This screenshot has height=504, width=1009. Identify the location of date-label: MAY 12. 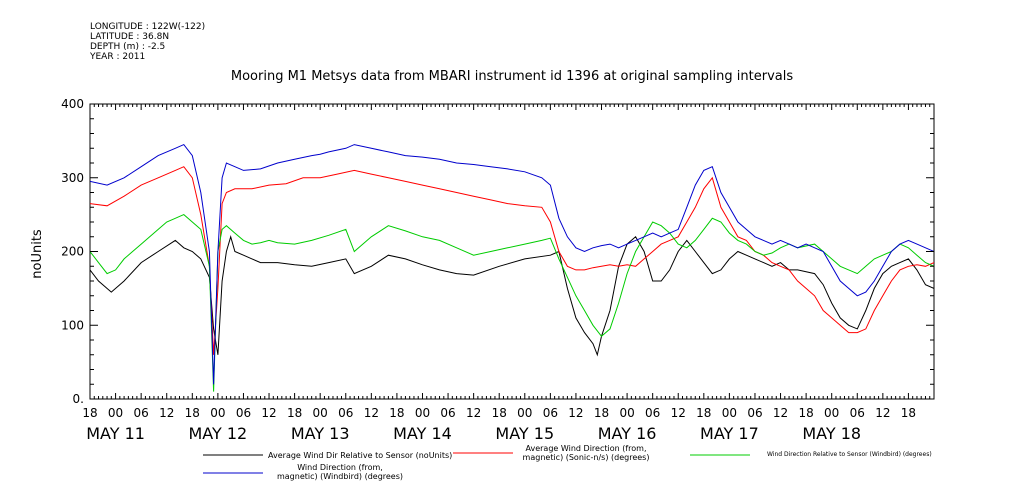
(218, 433).